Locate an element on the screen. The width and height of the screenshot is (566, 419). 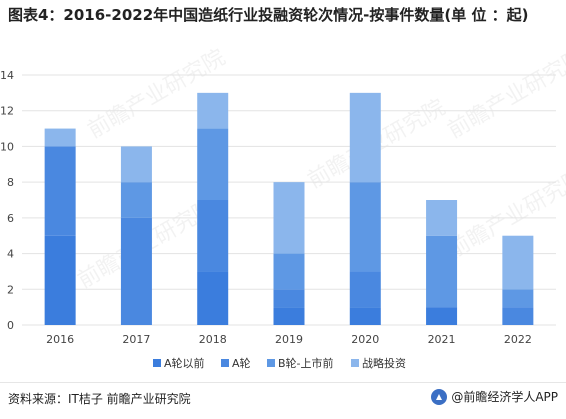
x-tick-label: 2016 is located at coordinates (60, 339).